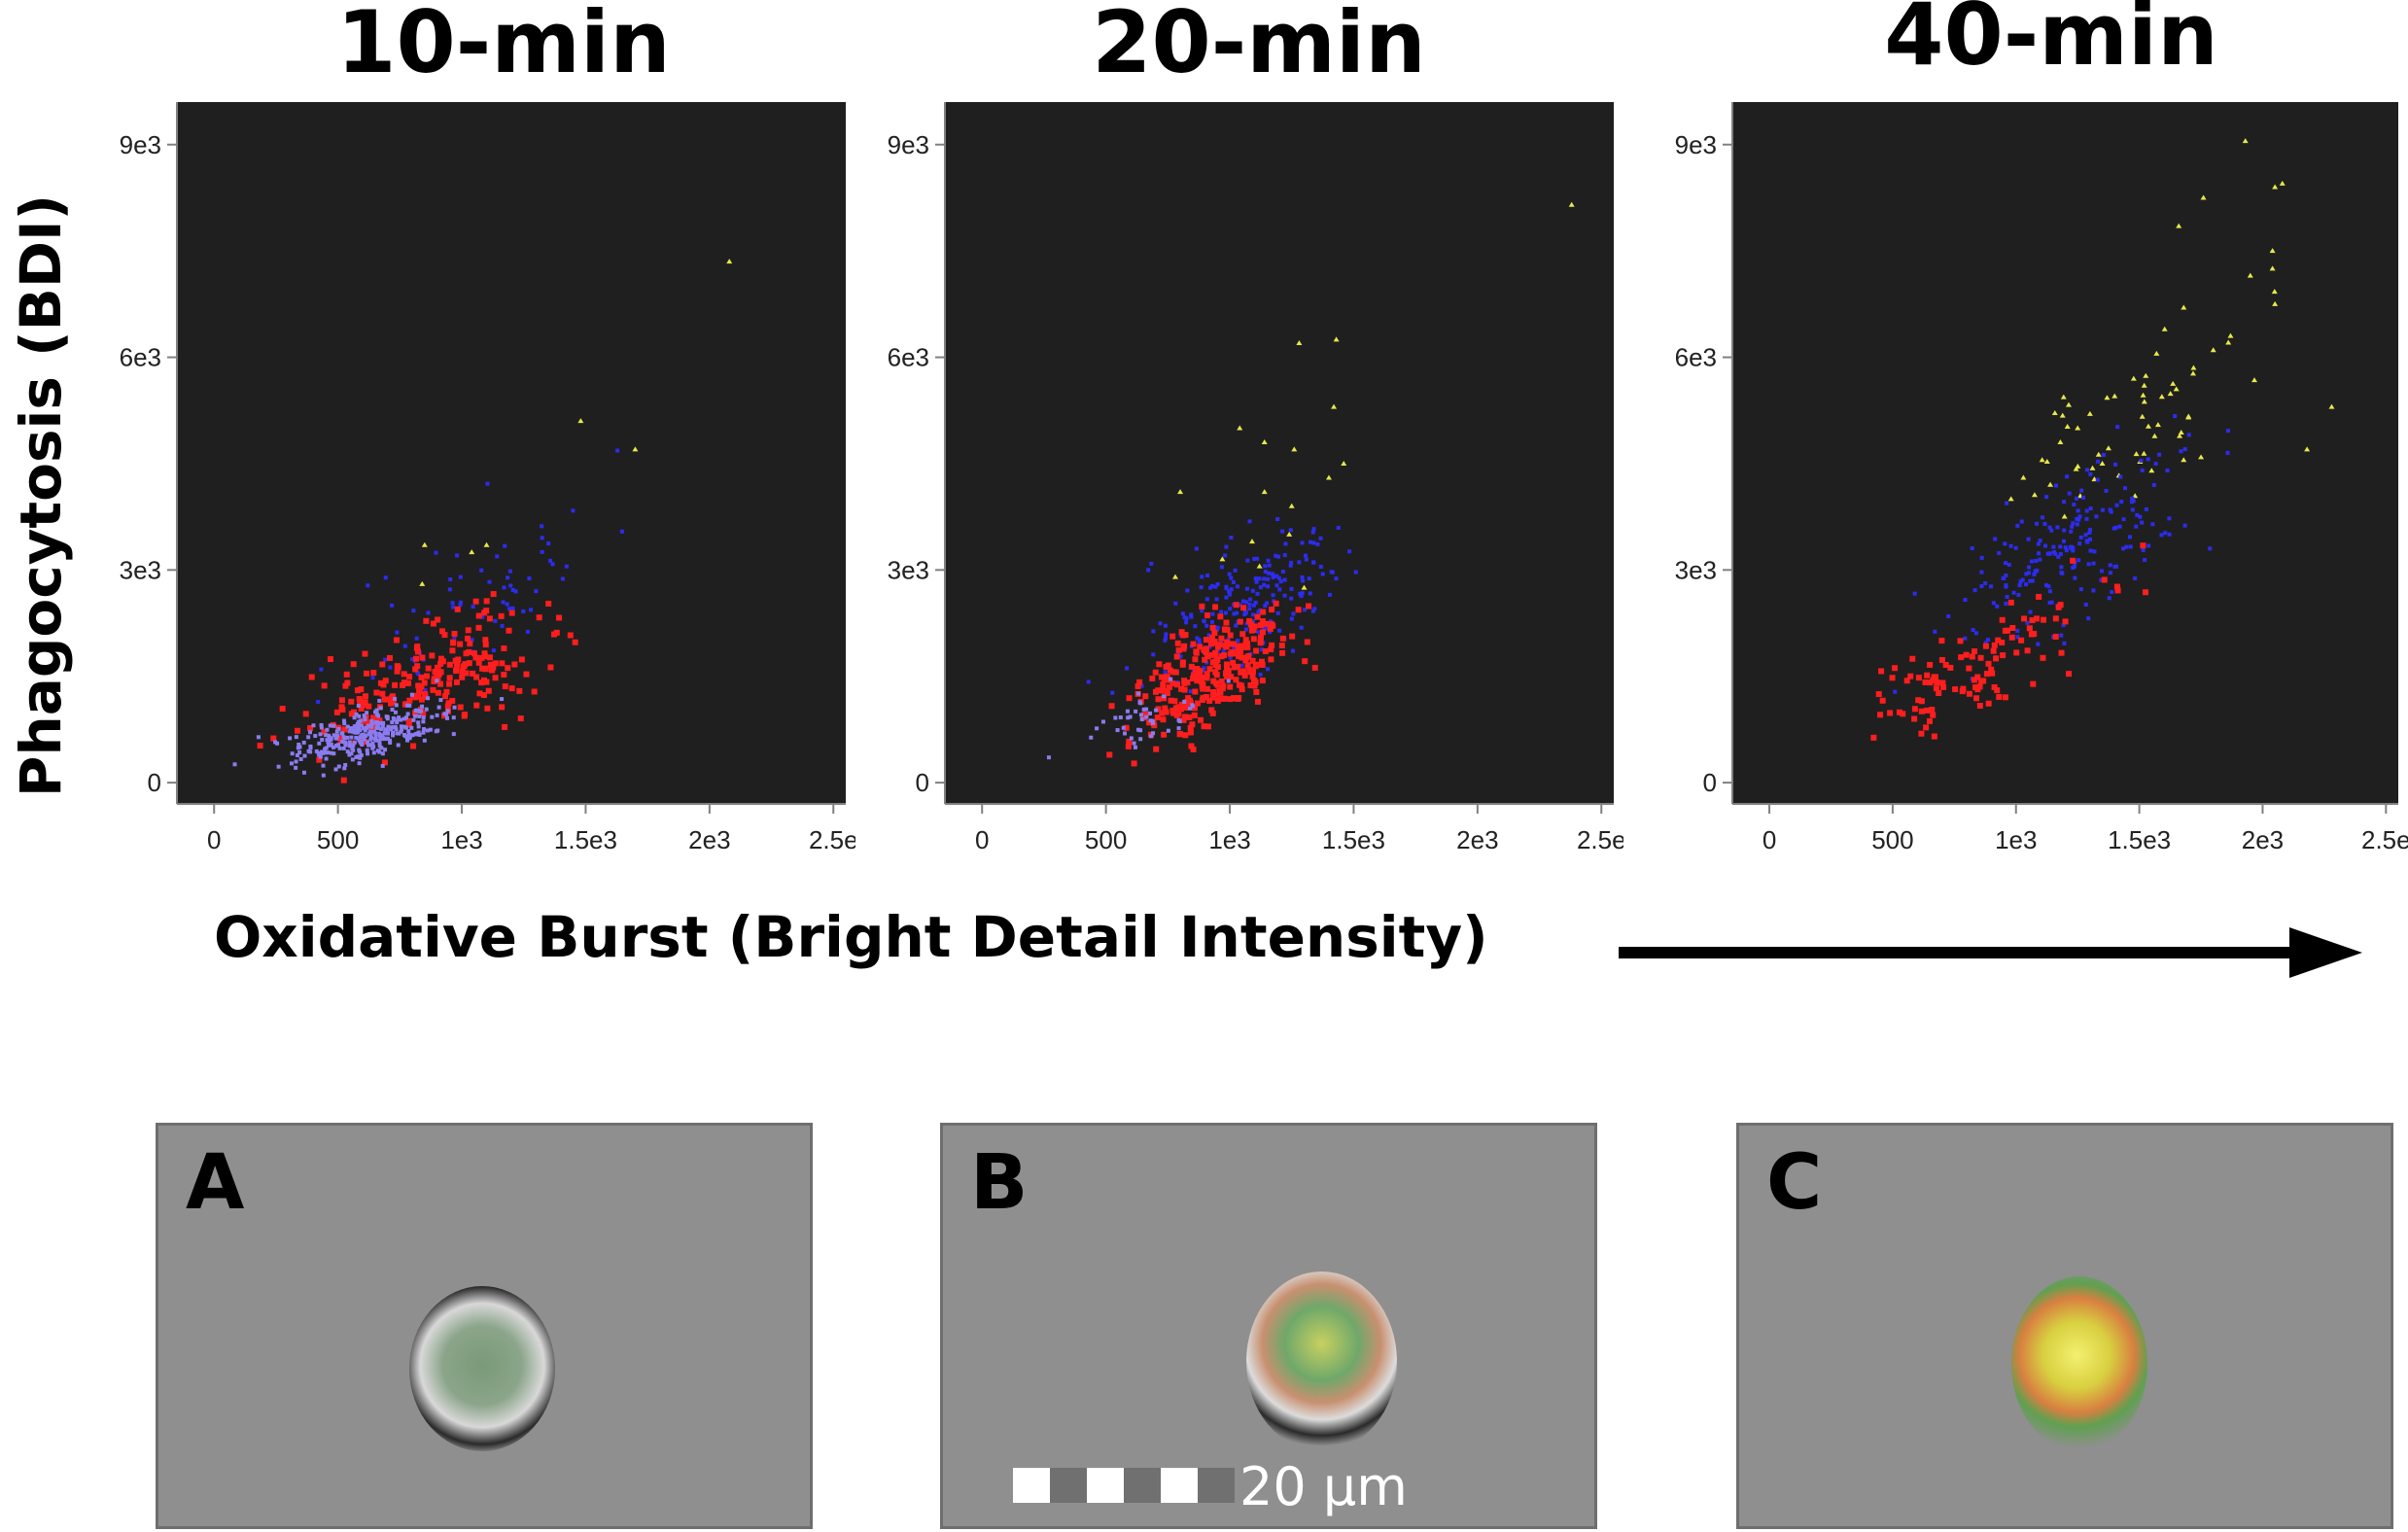 The height and width of the screenshot is (1532, 2408). Describe the element at coordinates (1321, 1361) in the screenshot. I see `cell-image-b` at that location.